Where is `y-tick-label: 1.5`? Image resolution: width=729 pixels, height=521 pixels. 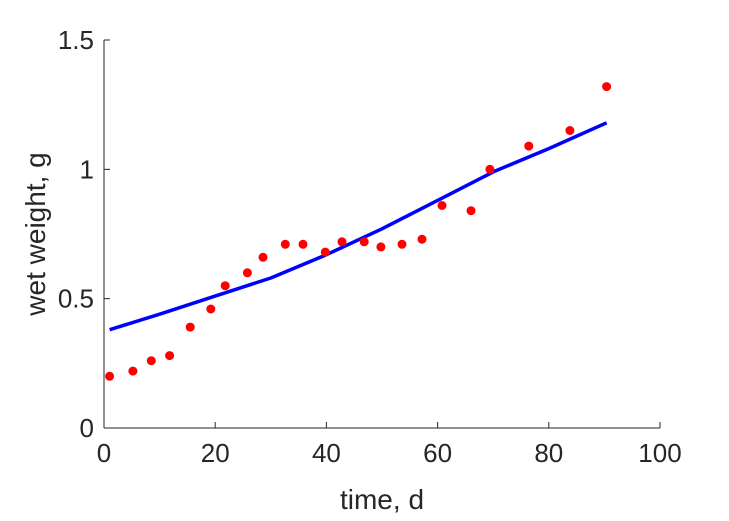 y-tick-label: 1.5 is located at coordinates (76, 40).